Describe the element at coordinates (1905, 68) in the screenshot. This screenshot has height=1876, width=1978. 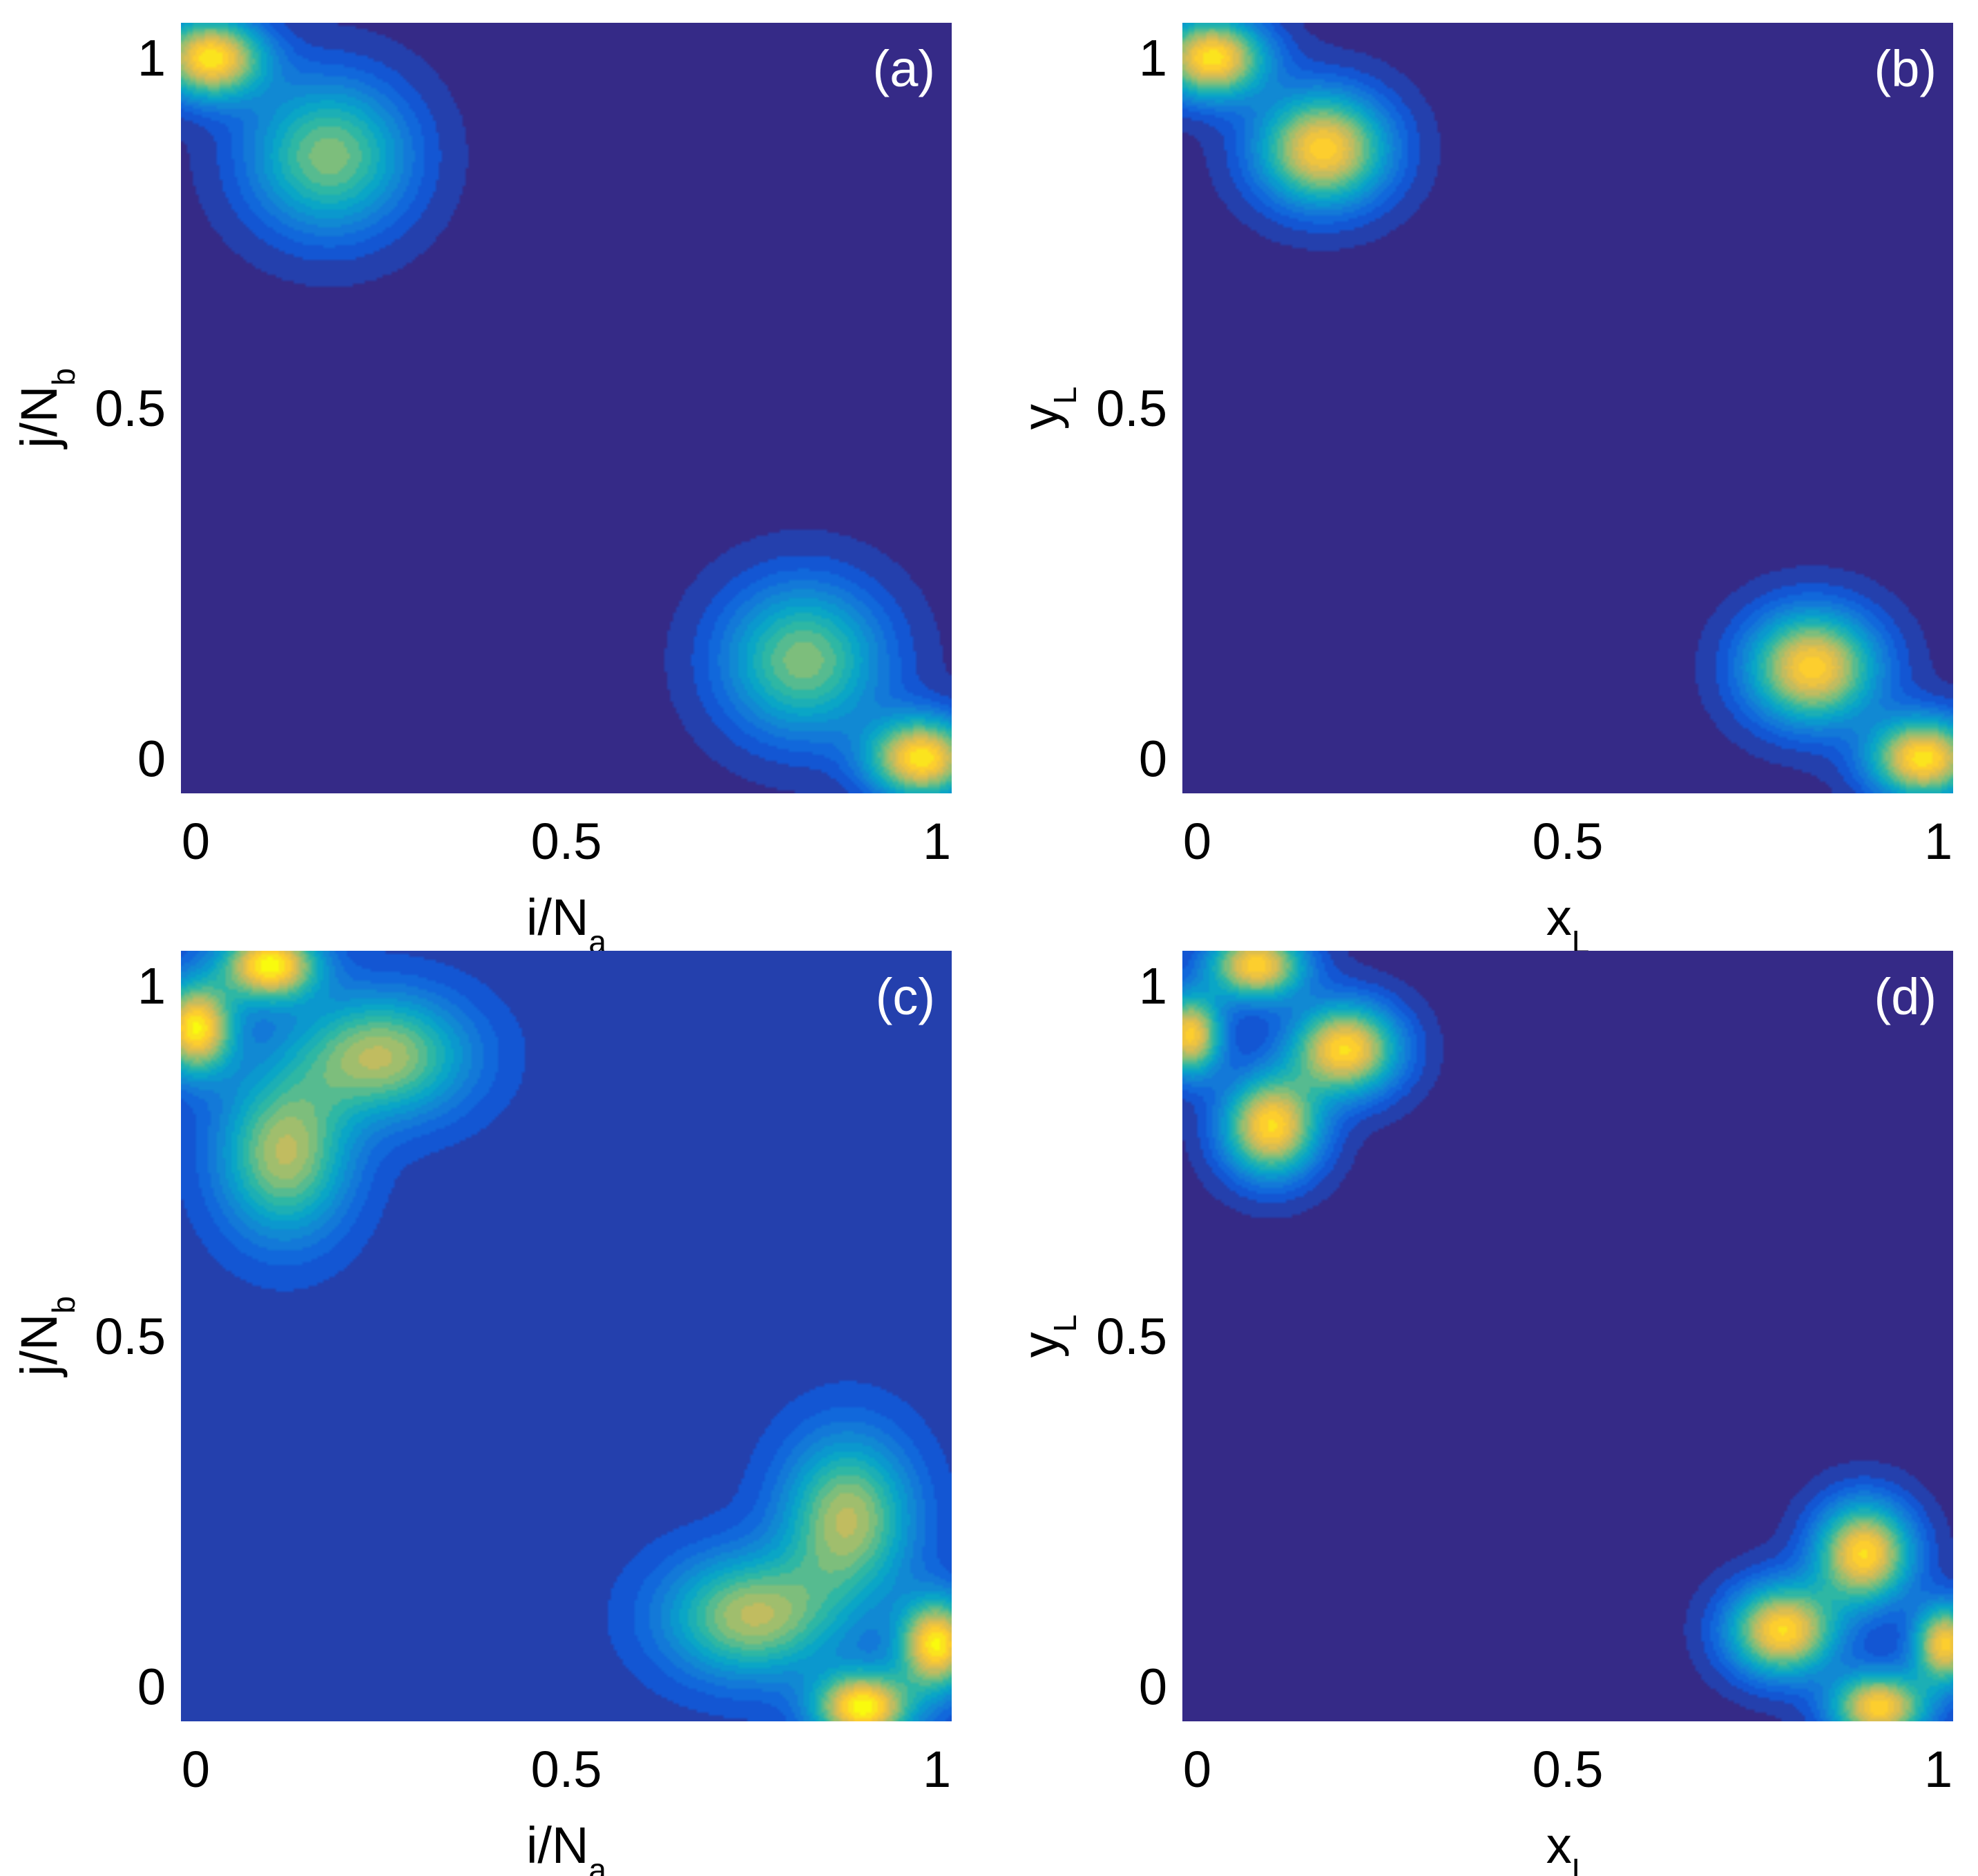
I see `panel-label: (b)` at that location.